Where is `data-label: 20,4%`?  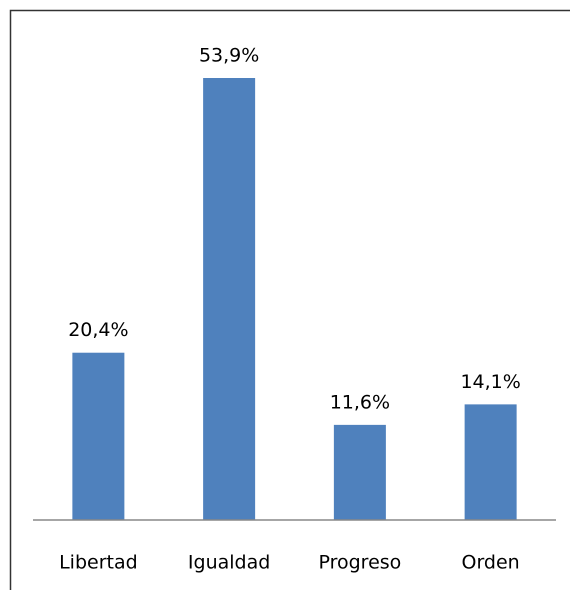
data-label: 20,4% is located at coordinates (98, 330).